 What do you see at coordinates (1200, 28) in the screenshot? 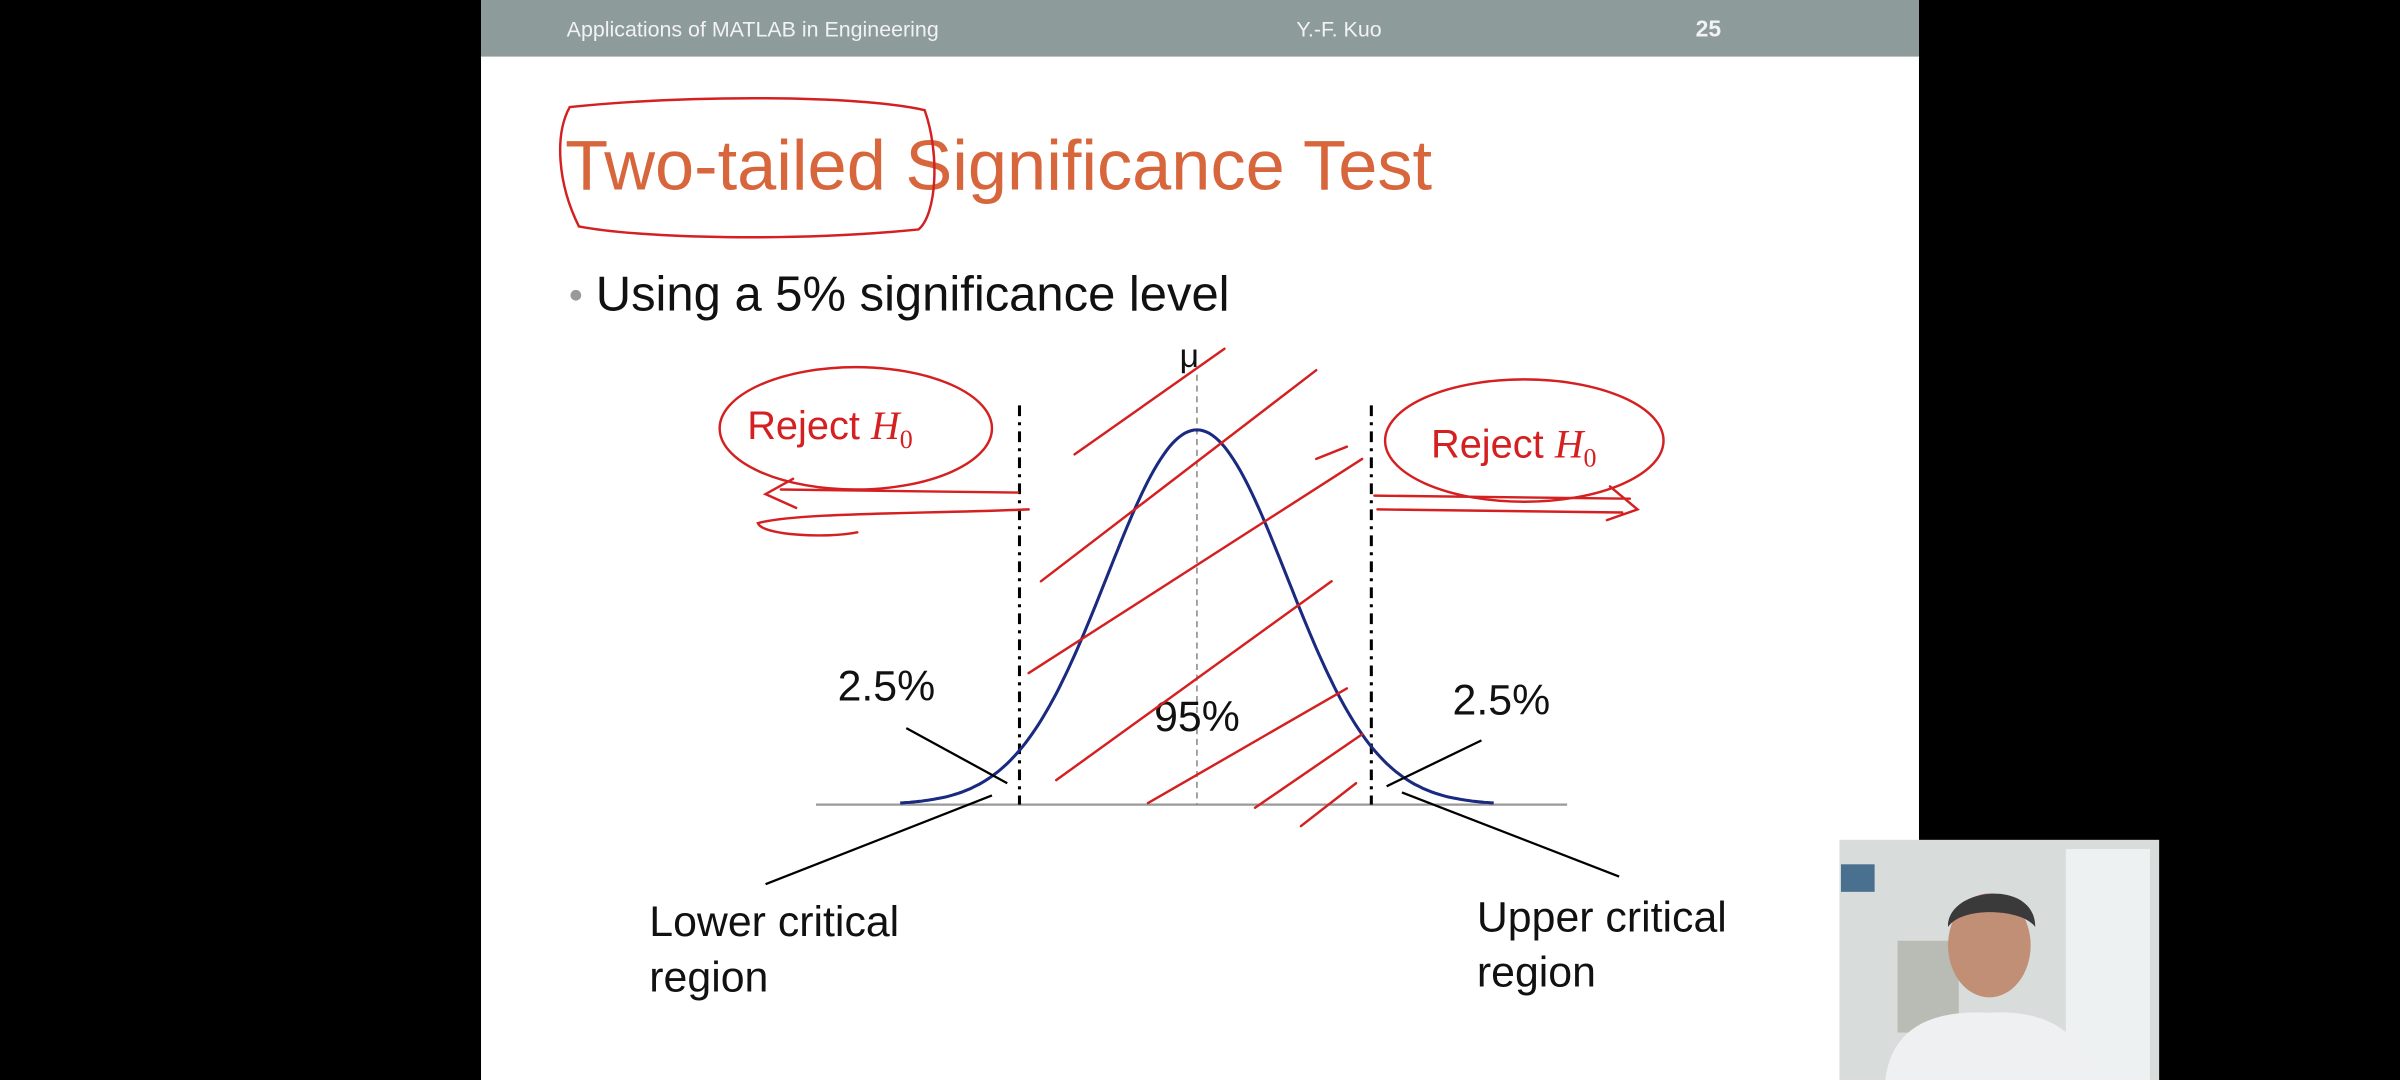
I see `slide-header` at bounding box center [1200, 28].